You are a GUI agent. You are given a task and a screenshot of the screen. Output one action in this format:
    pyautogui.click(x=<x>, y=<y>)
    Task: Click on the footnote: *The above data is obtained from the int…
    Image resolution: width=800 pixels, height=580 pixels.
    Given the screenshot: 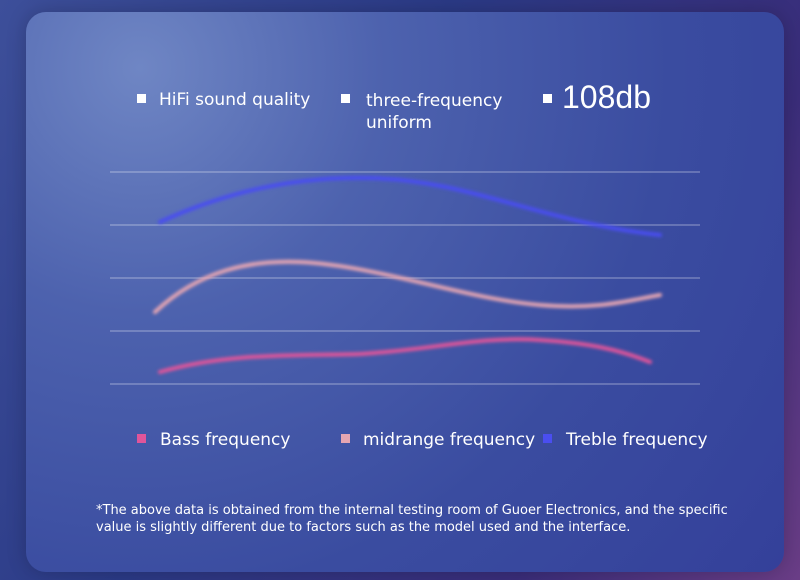 What is the action you would take?
    pyautogui.click(x=412, y=519)
    